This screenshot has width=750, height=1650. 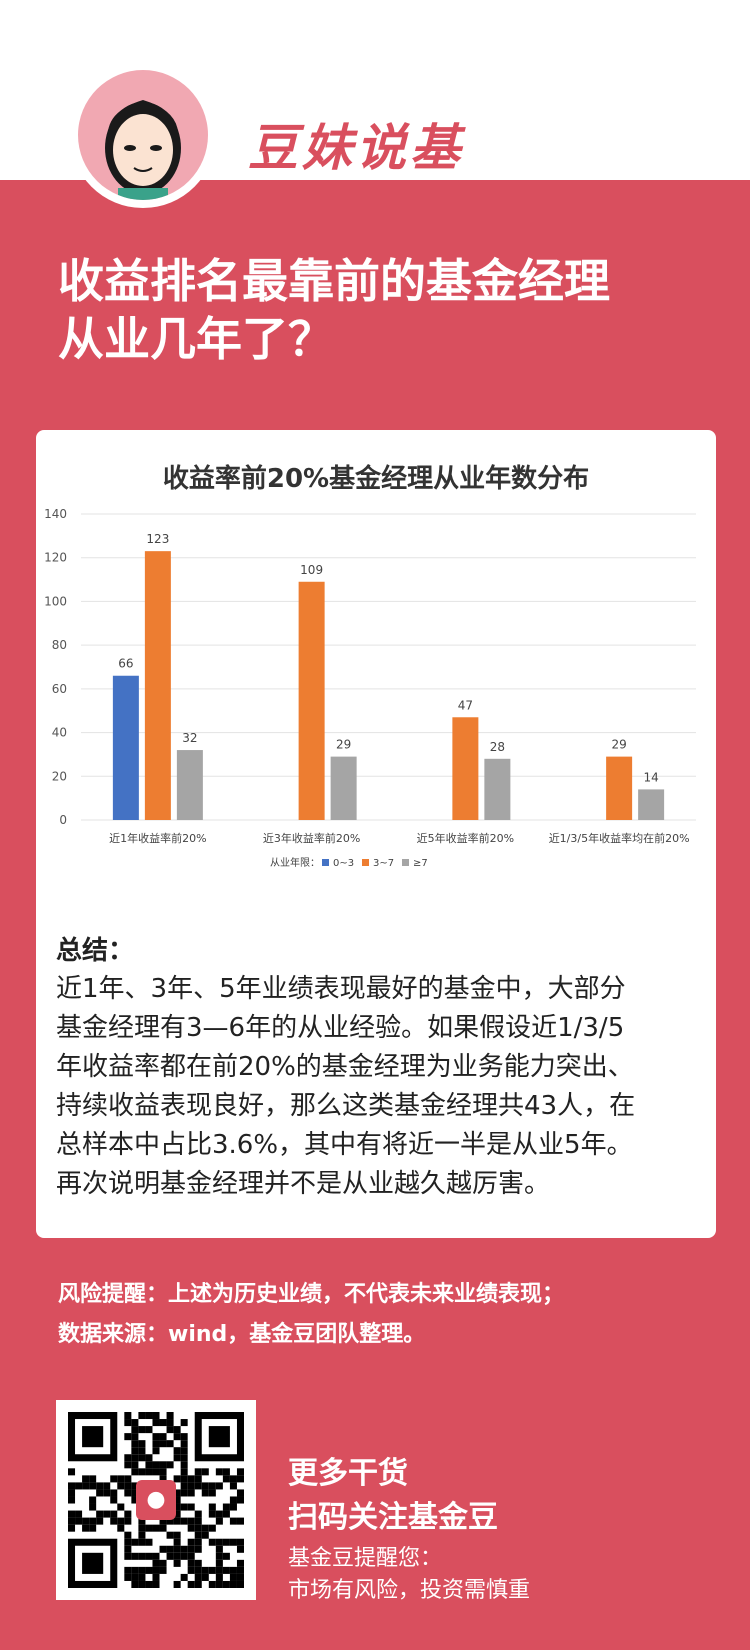 I want to click on qr-code: ●, so click(x=156, y=1500).